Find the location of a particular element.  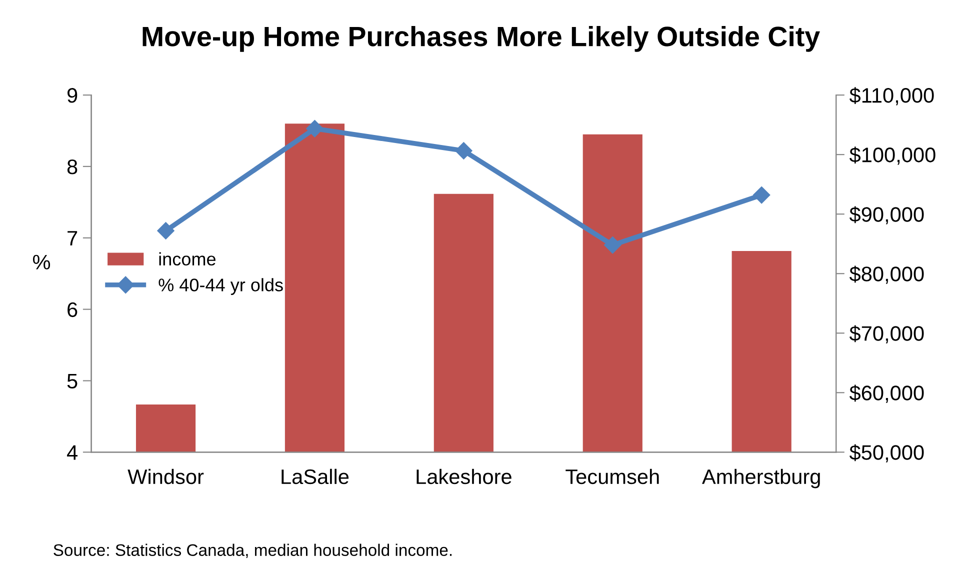

x-tick-label: LaSalle is located at coordinates (315, 476).